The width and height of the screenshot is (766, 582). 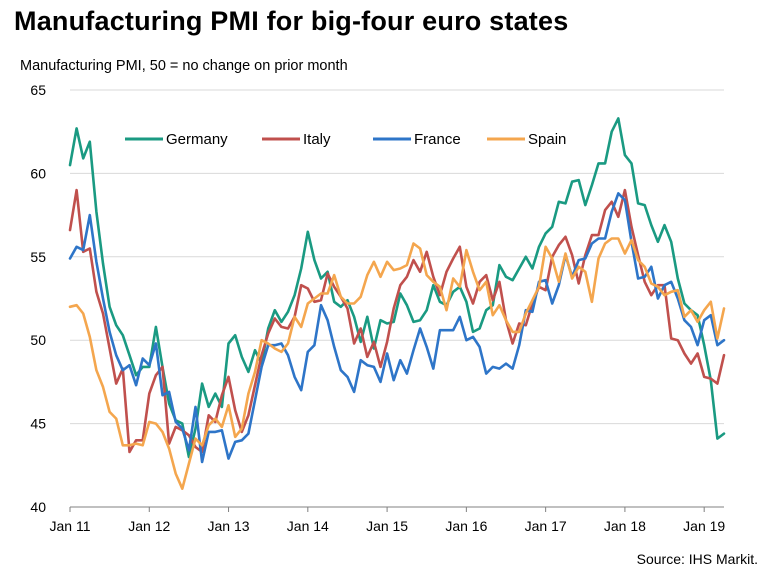 I want to click on y-tick-label: 60, so click(x=38, y=173).